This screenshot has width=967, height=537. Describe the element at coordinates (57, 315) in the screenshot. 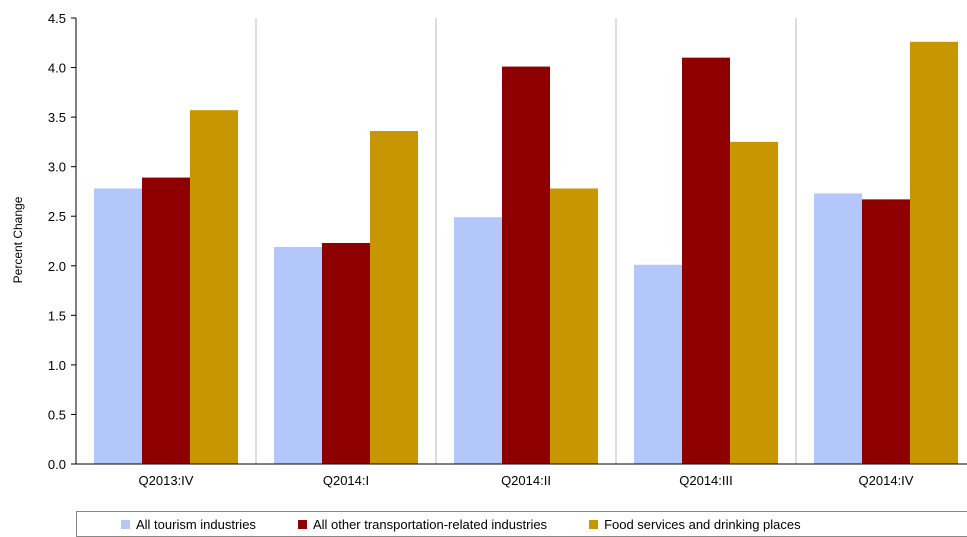

I see `y-tick-label: 1.5` at that location.